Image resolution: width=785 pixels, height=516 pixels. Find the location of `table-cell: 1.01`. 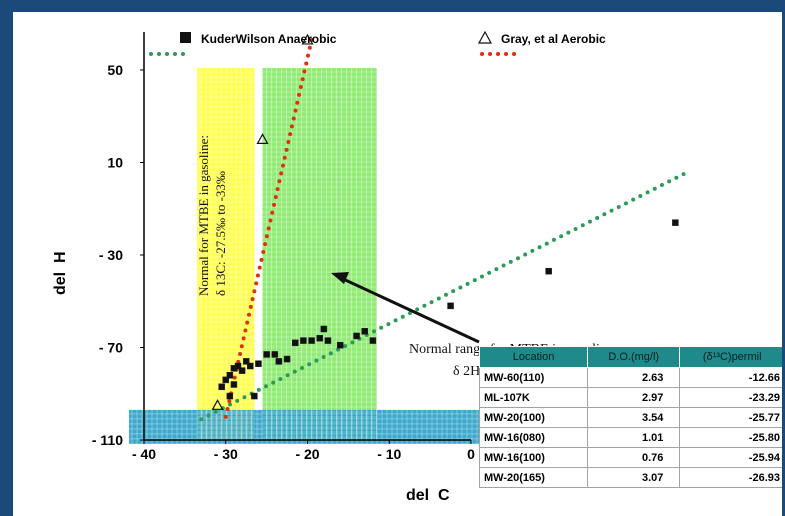

table-cell: 1.01 is located at coordinates (634, 437).